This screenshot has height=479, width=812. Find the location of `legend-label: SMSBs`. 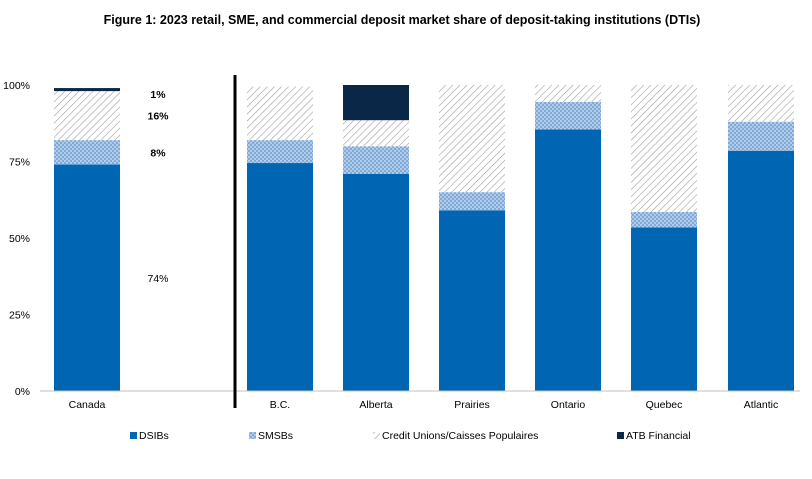

legend-label: SMSBs is located at coordinates (275, 436).